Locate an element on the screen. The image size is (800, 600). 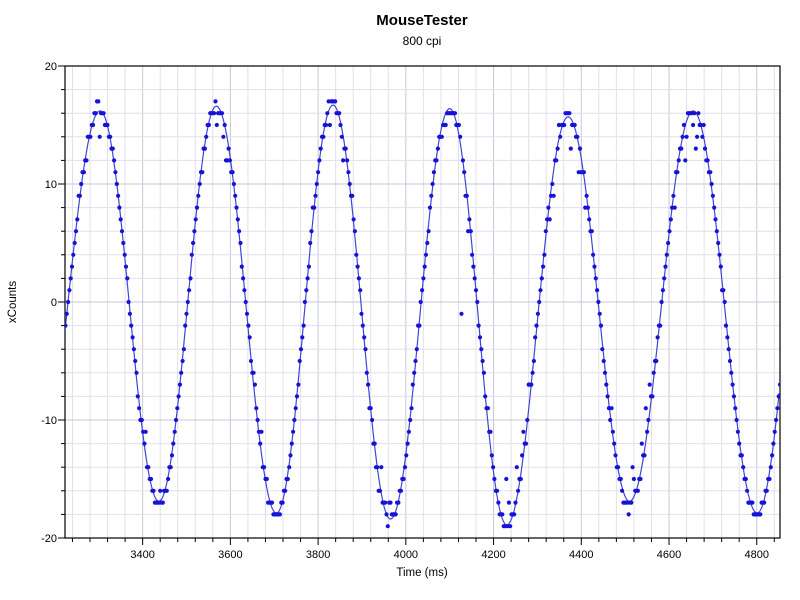
x-tick-label: 3800 is located at coordinates (318, 555).